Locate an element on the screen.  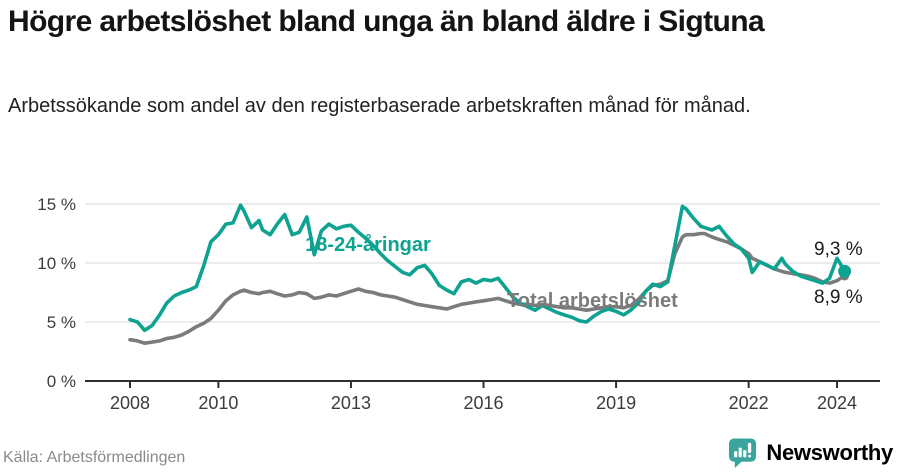
y-tick-label-0: 0 % is located at coordinates (61, 381).